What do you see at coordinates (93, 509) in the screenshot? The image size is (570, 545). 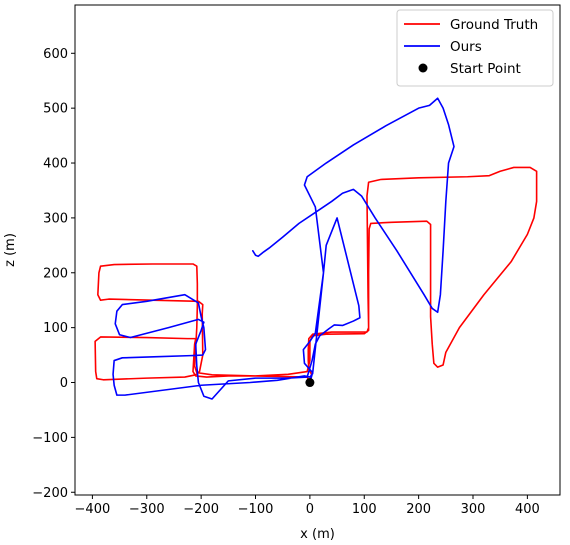 I see `x-tick-label: −400` at bounding box center [93, 509].